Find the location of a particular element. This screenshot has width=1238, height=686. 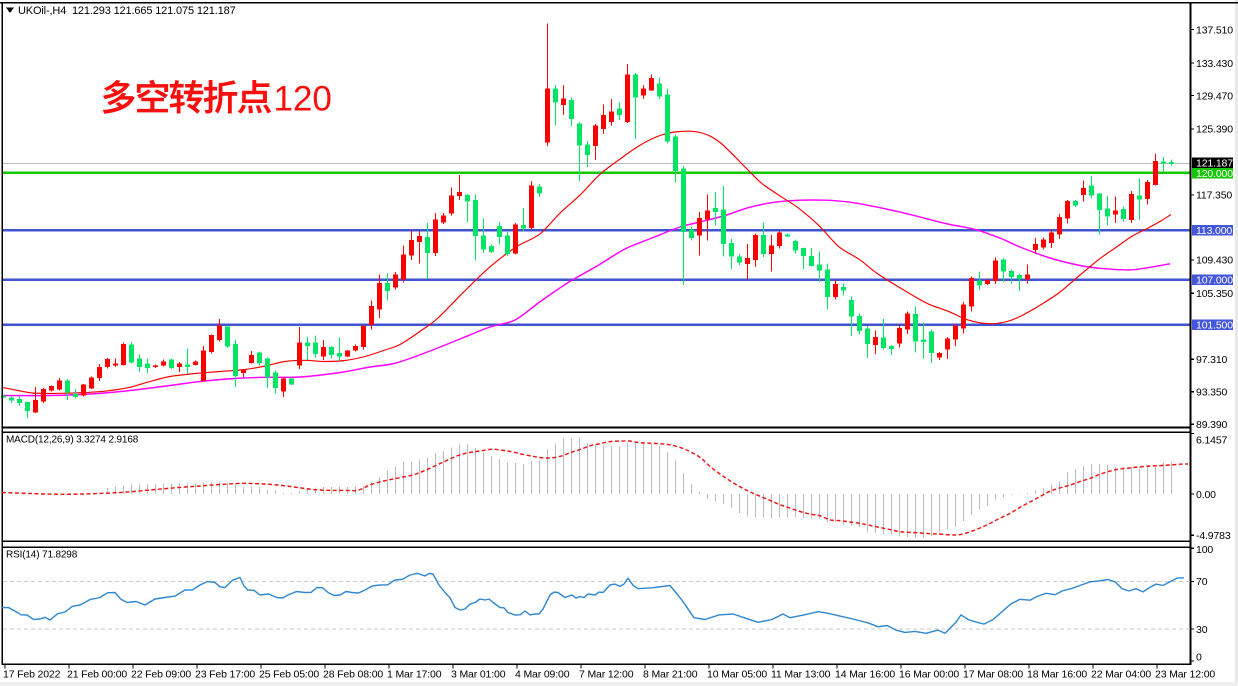

svg-text: 121.187 is located at coordinates (1214, 164).